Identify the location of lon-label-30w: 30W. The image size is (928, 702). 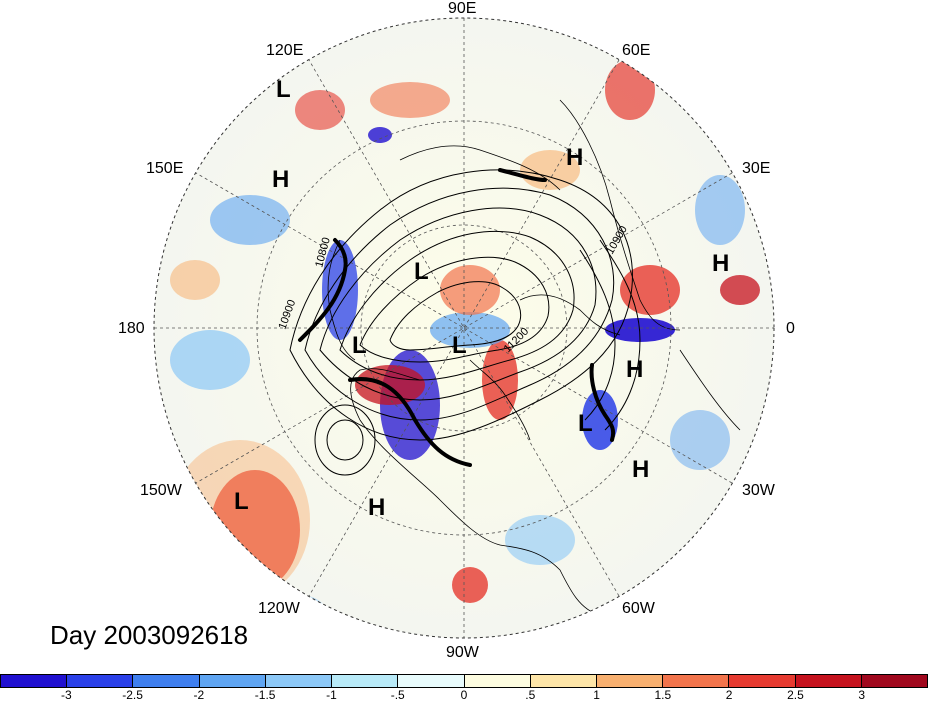
(758, 490).